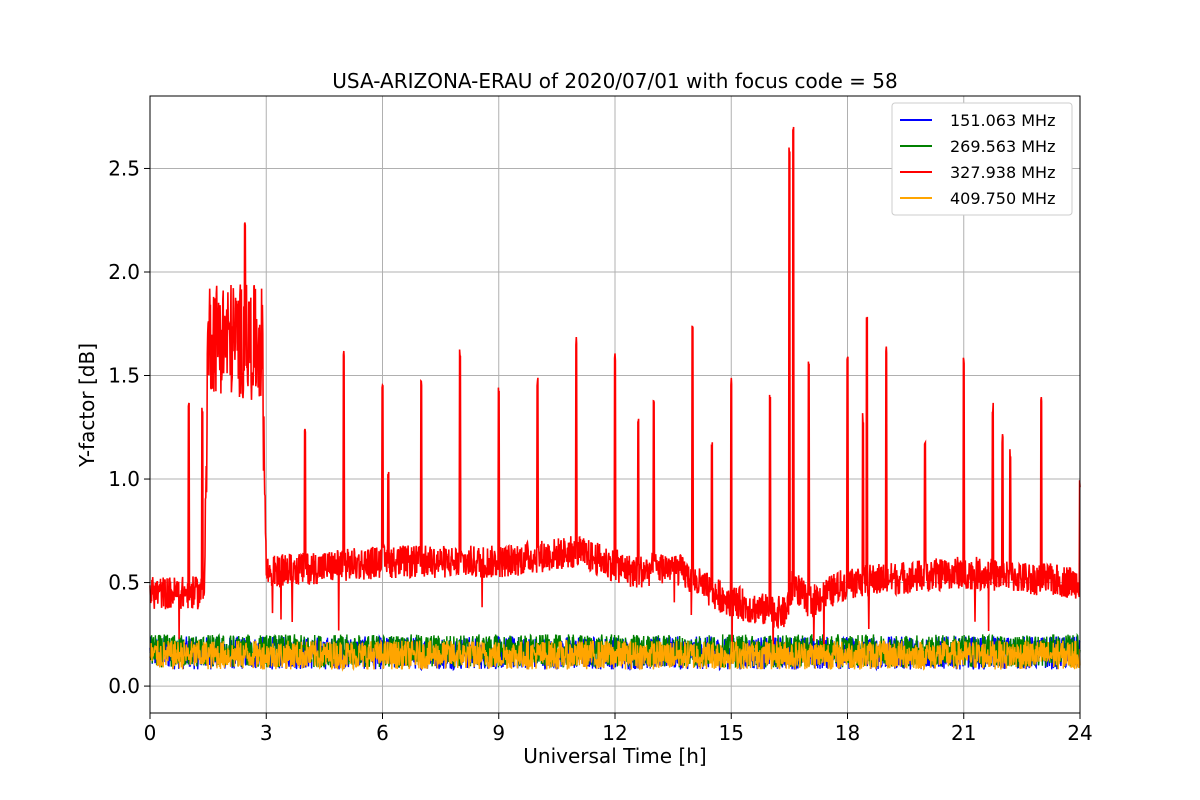 This screenshot has width=1200, height=800. What do you see at coordinates (87, 405) in the screenshot?
I see `y-axis-label: Y-factor [dB]` at bounding box center [87, 405].